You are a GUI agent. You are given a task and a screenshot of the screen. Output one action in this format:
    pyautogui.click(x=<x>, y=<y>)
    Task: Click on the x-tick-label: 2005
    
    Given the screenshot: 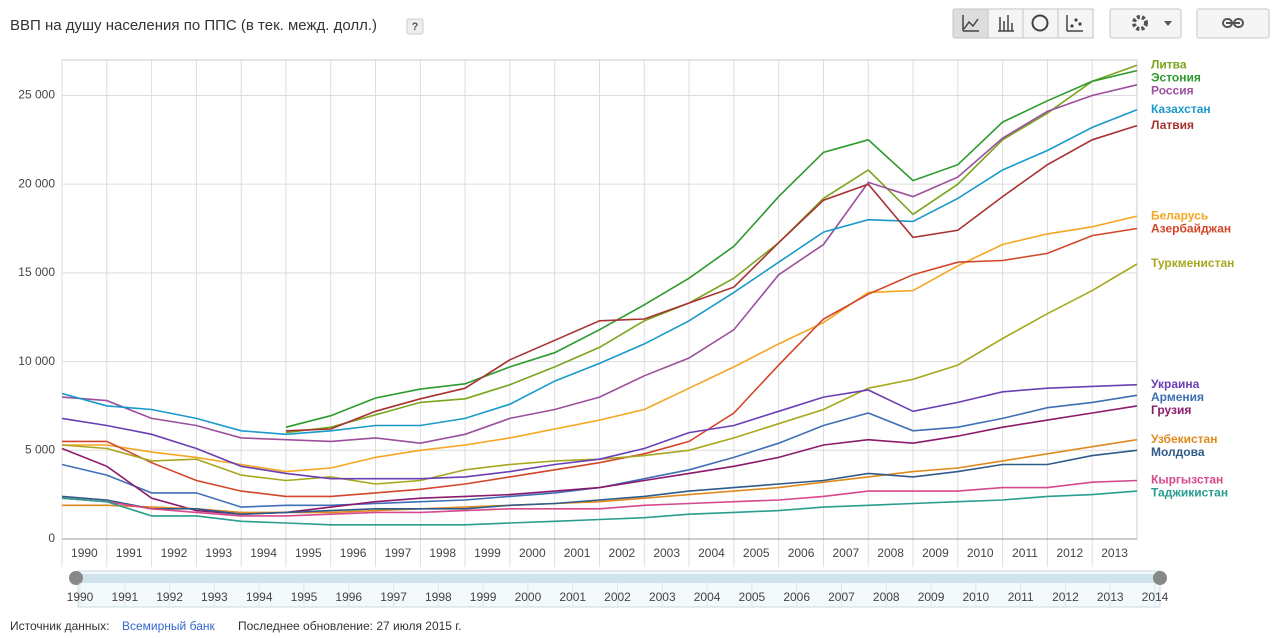 What is the action you would take?
    pyautogui.click(x=756, y=553)
    